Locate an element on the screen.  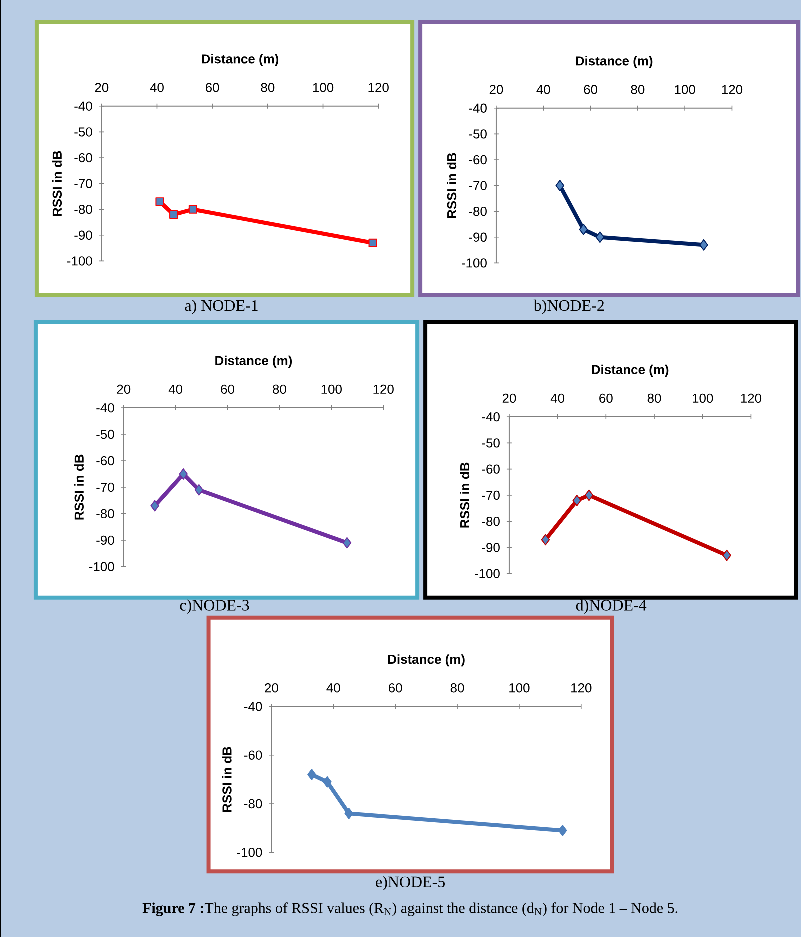
text: Figure 7 :The graphs of RSSI values (R$_{N}$) against the distance (d$_{N}$) for Node 1 – Node 5. is located at coordinates (410, 909).